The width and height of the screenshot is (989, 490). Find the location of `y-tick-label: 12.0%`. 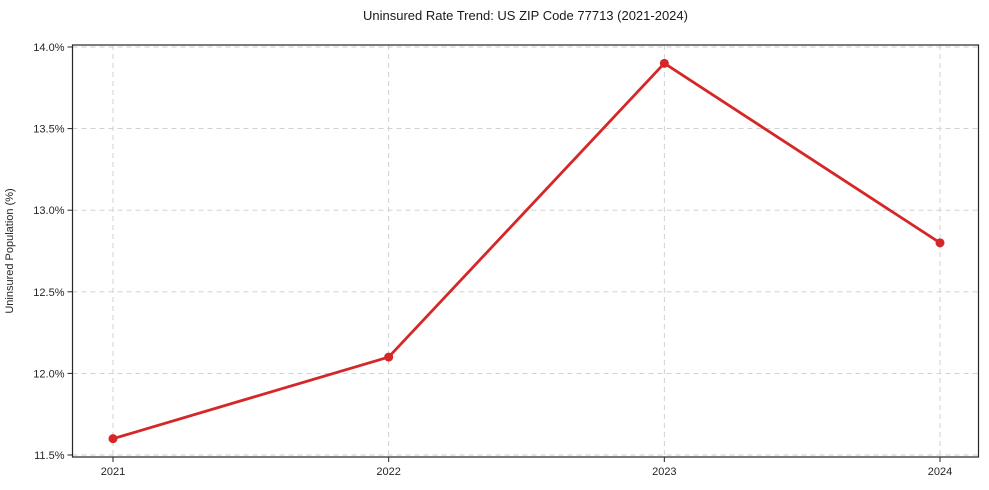

y-tick-label: 12.0% is located at coordinates (48, 374).